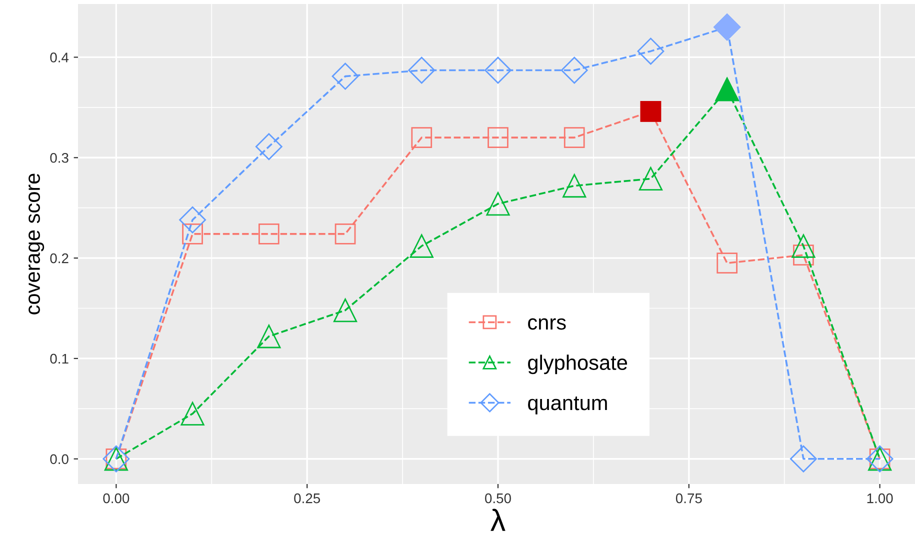 Image resolution: width=915 pixels, height=541 pixels. What do you see at coordinates (116, 498) in the screenshot?
I see `x-tick-label: 0.00` at bounding box center [116, 498].